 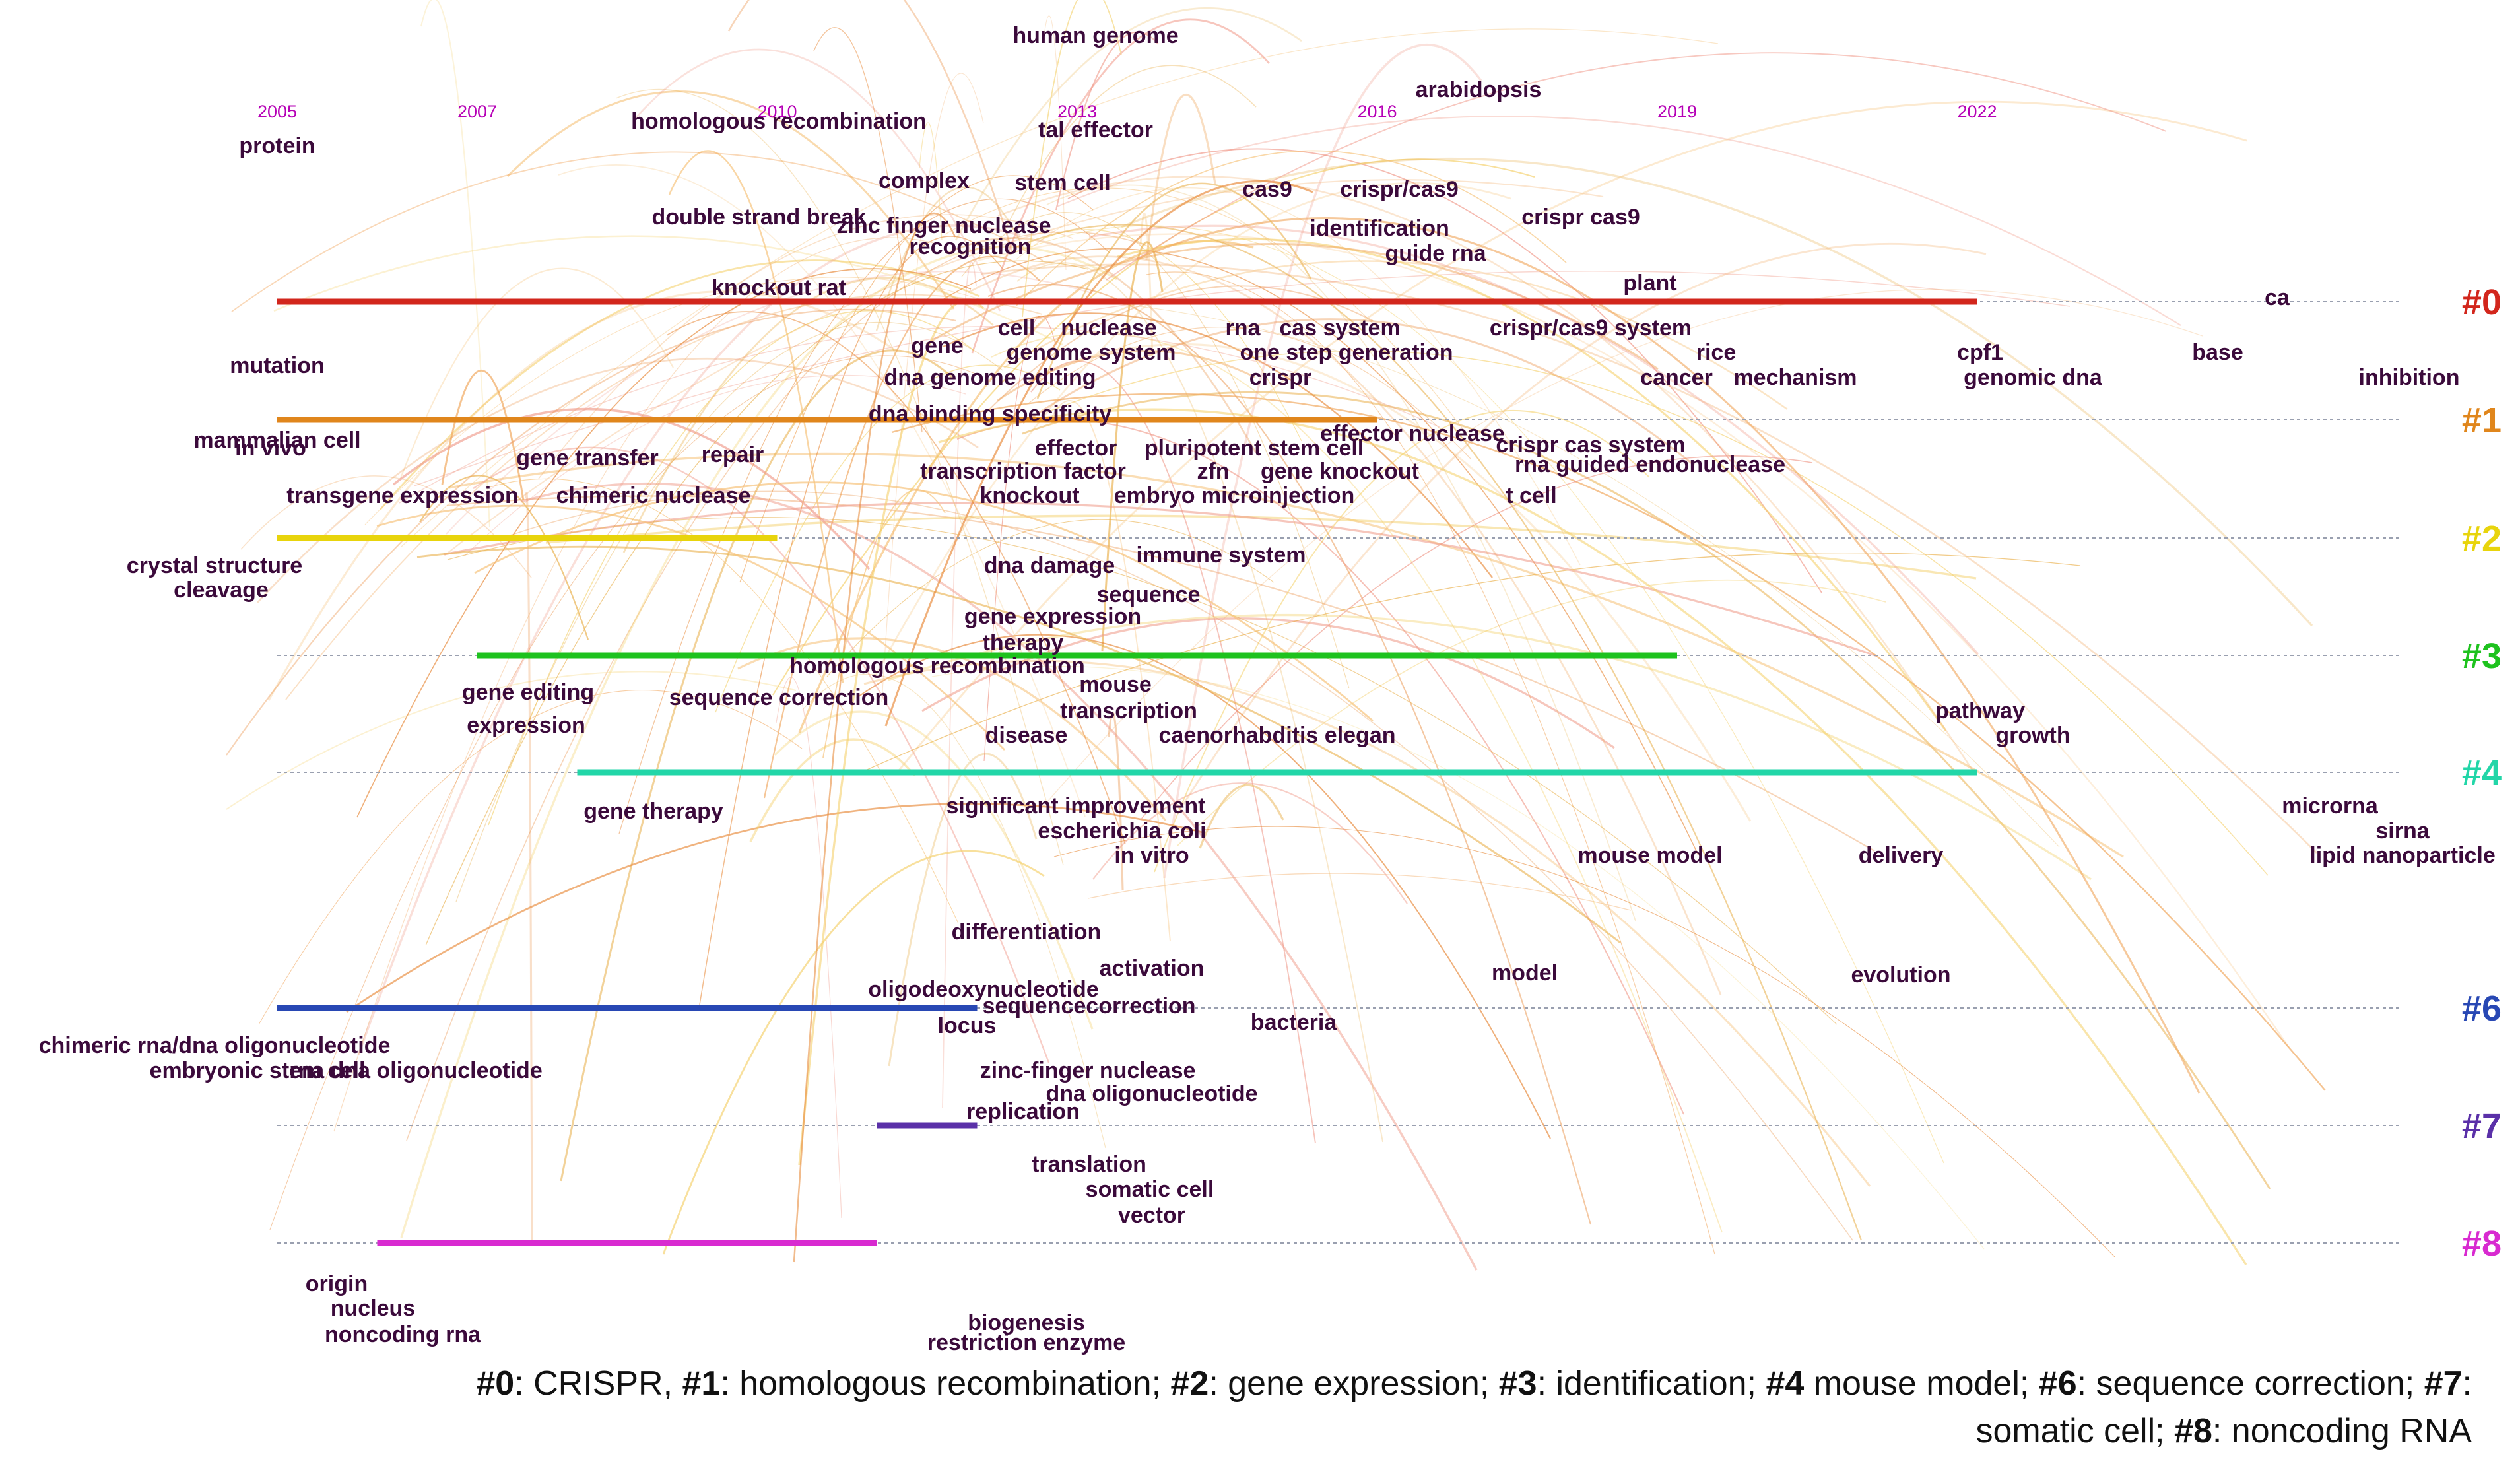 I want to click on keyword-label: cas system, so click(x=1339, y=328).